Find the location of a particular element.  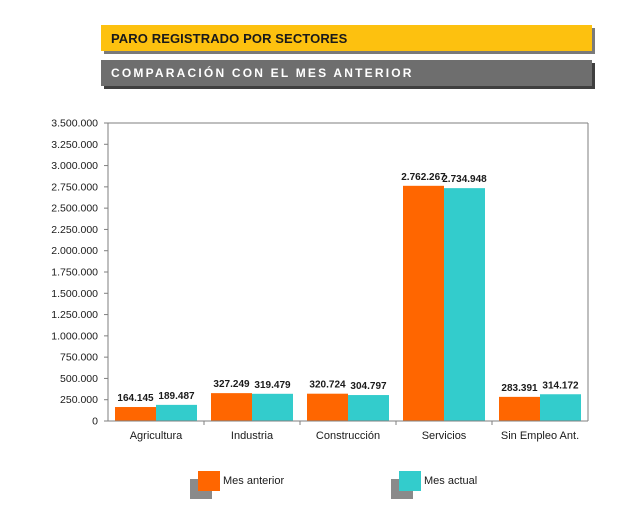

y-tick-label: 2.750.000 is located at coordinates (74, 187).